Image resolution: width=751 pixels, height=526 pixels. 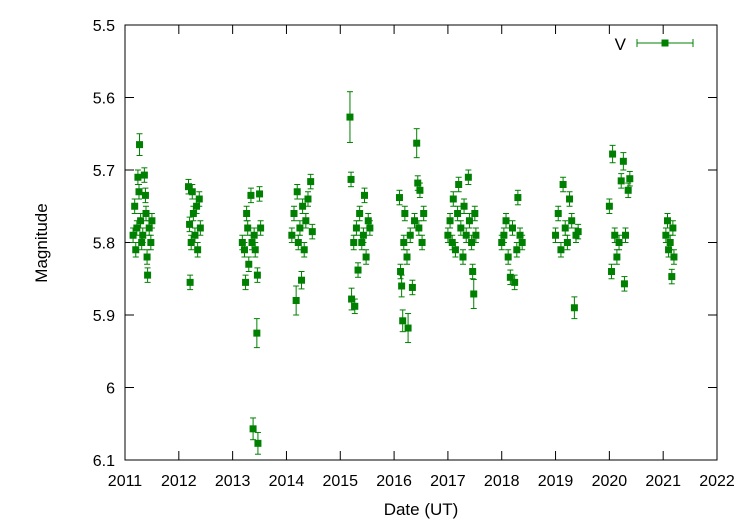 What do you see at coordinates (717, 481) in the screenshot?
I see `x-tick-label: 2022` at bounding box center [717, 481].